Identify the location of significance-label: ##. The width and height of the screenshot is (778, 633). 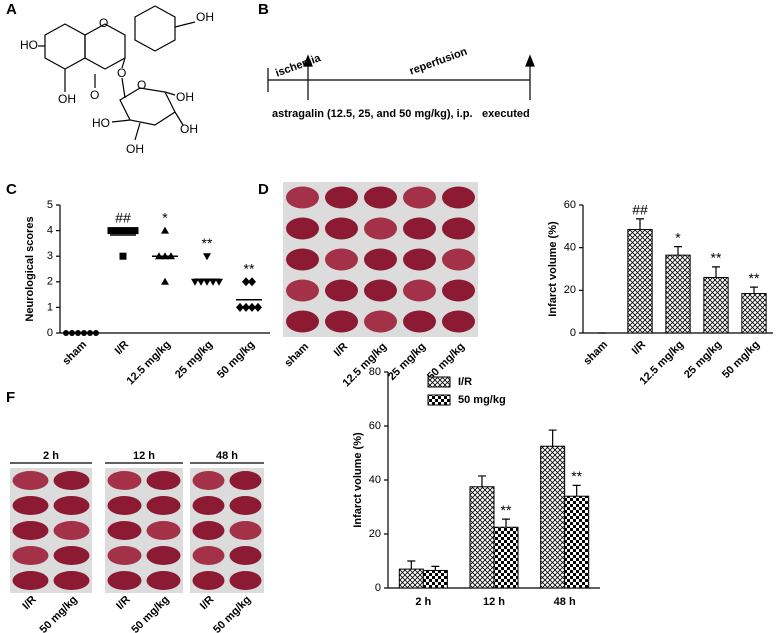
(123, 217).